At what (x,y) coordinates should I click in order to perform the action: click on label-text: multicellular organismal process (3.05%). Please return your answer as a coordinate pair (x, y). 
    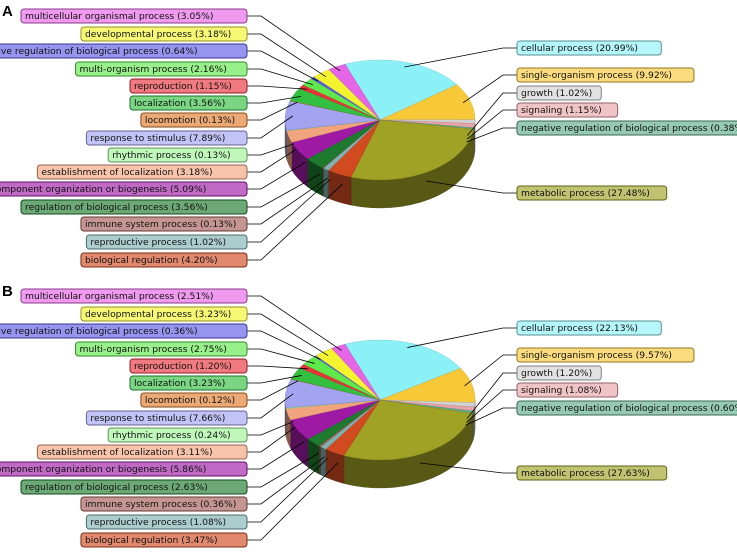
    Looking at the image, I should click on (119, 16).